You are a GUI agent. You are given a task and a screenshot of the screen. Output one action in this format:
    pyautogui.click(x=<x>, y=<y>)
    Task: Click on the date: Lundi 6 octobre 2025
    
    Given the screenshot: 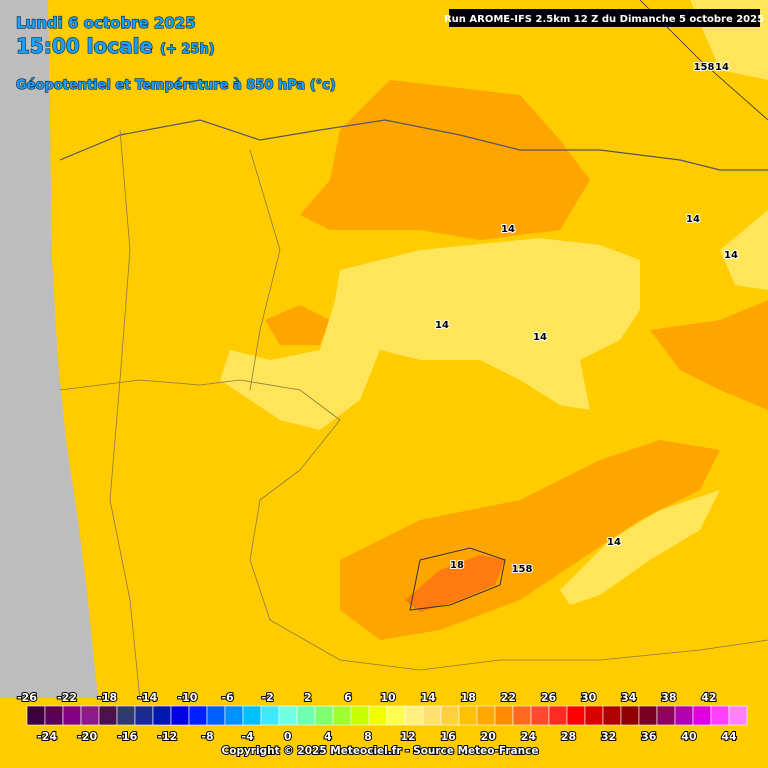 What is the action you would take?
    pyautogui.click(x=106, y=23)
    